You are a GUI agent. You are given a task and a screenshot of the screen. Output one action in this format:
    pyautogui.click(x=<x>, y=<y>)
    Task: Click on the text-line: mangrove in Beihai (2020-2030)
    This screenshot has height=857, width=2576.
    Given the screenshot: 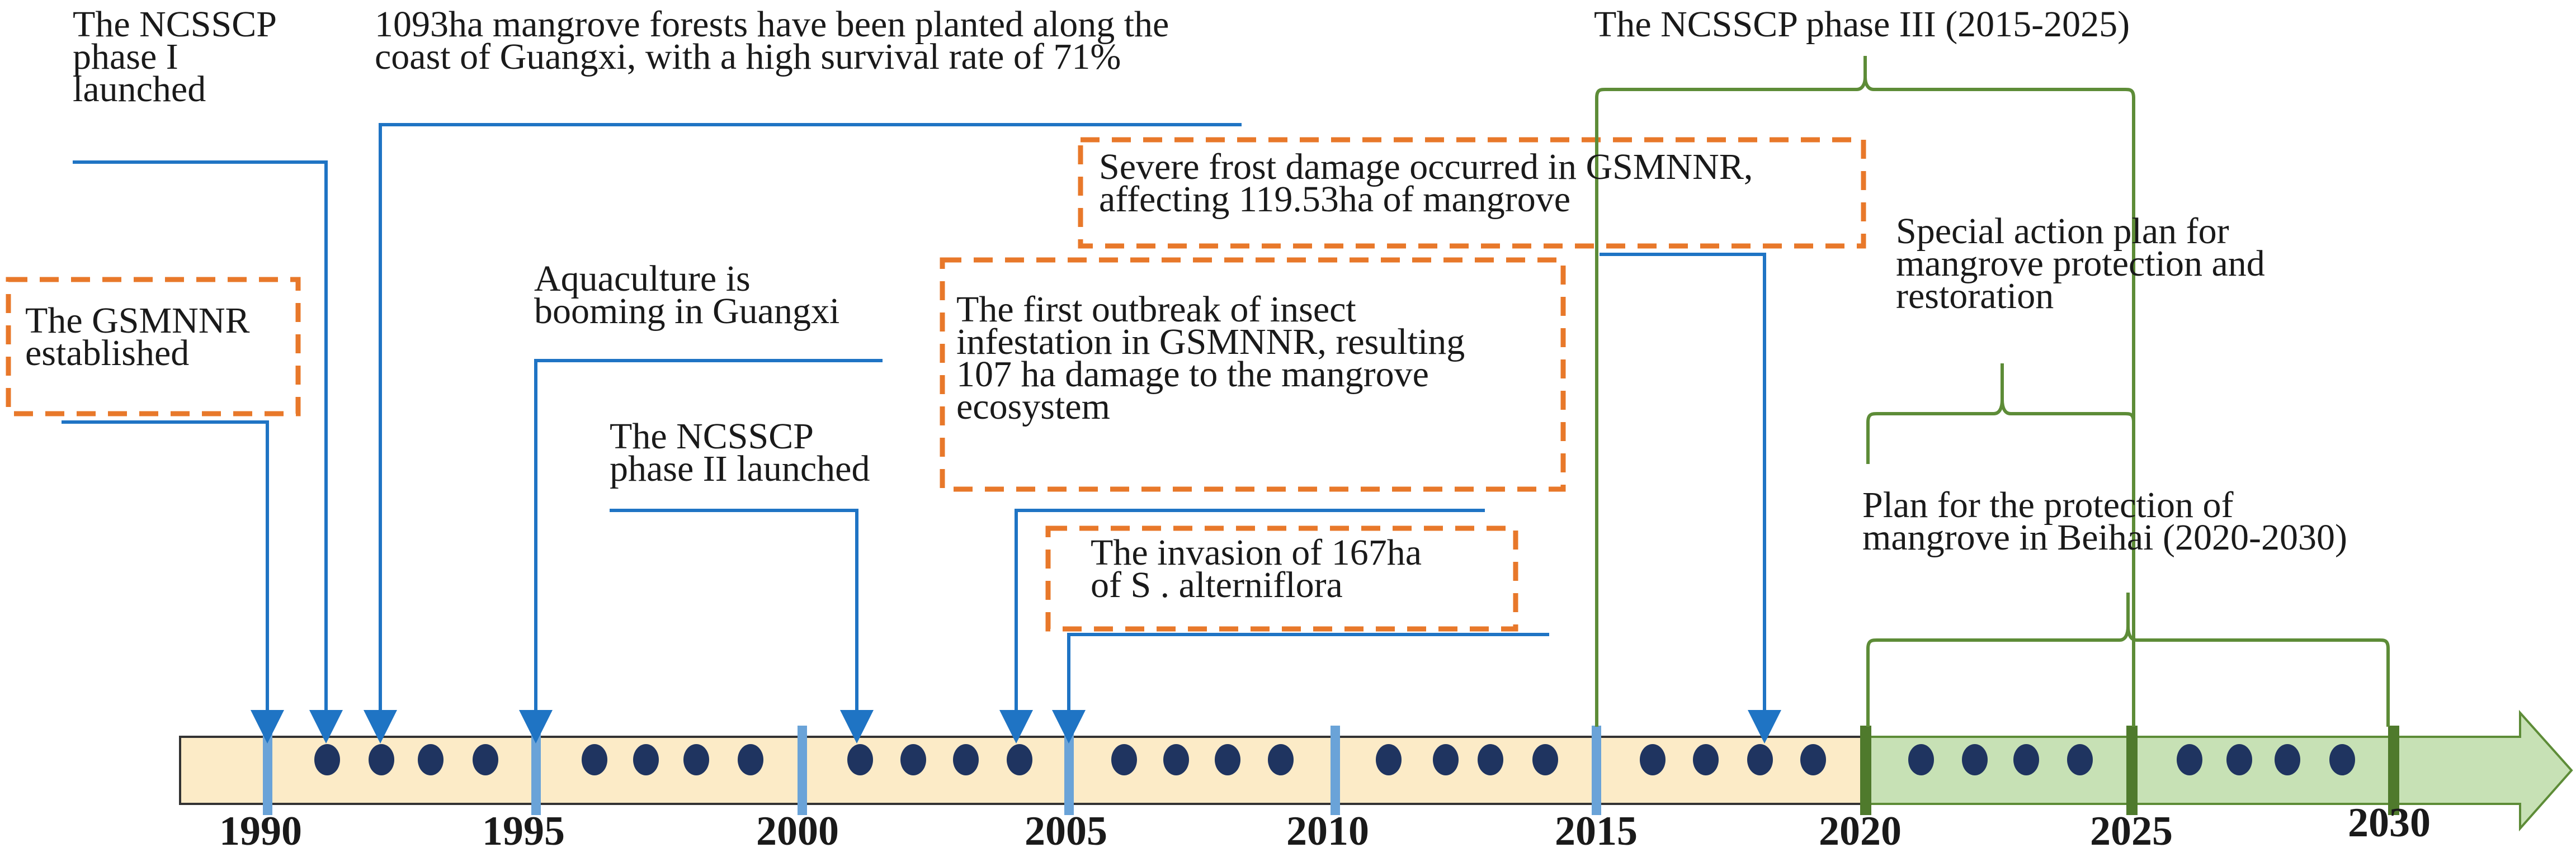 What is the action you would take?
    pyautogui.click(x=2104, y=537)
    